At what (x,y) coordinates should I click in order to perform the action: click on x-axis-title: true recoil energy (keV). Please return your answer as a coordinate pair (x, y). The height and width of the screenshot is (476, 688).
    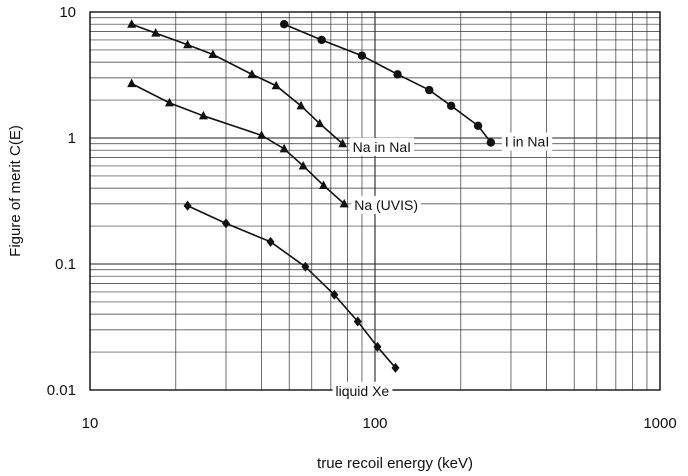
    Looking at the image, I should click on (395, 463).